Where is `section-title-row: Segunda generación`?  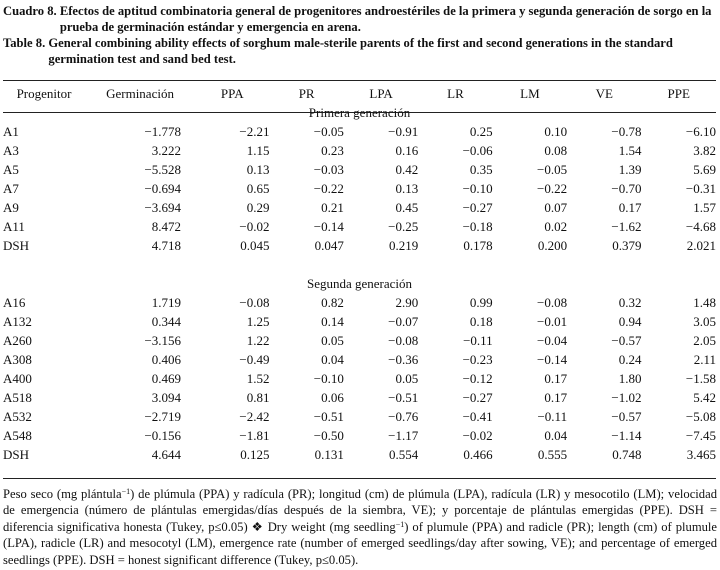
section-title-row: Segunda generación is located at coordinates (359, 283).